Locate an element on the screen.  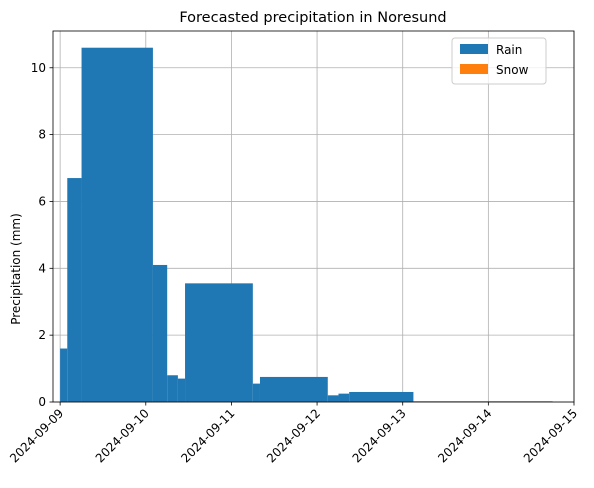
y-tick-label: 6 is located at coordinates (42, 201).